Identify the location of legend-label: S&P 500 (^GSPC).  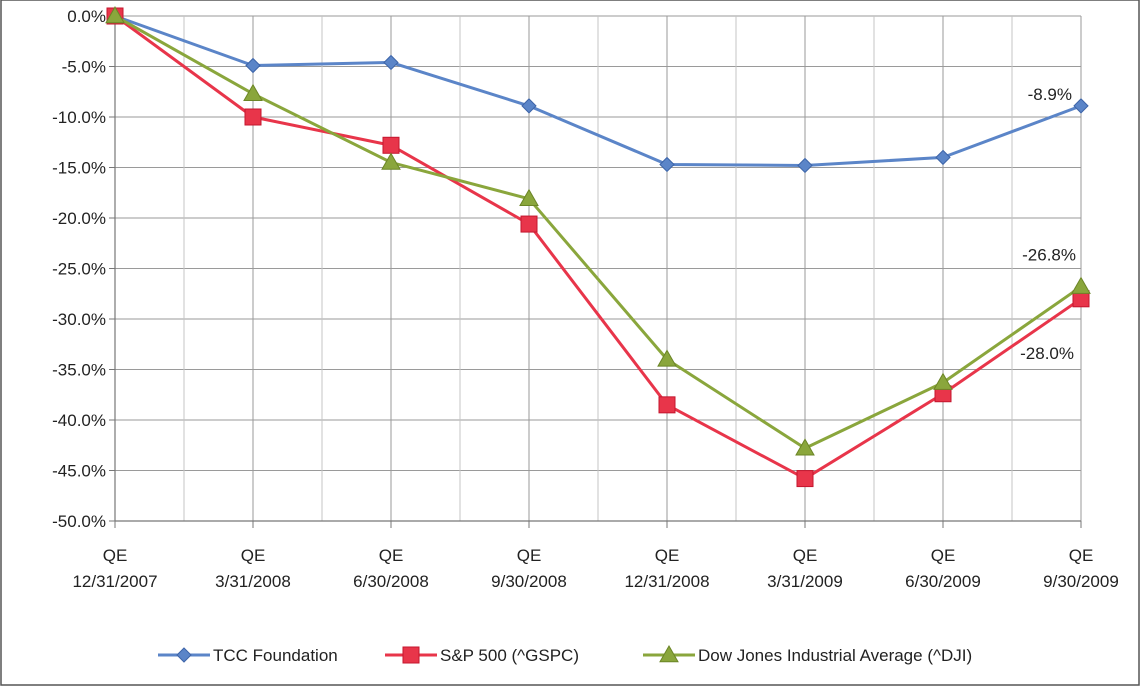
(509, 655).